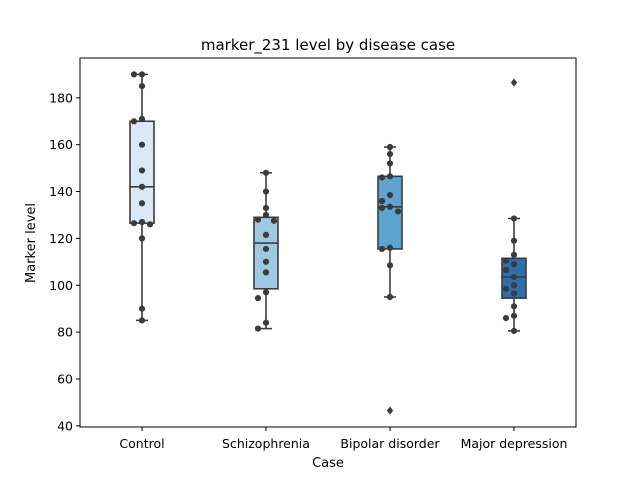  I want to click on y-tick-label: 120, so click(61, 238).